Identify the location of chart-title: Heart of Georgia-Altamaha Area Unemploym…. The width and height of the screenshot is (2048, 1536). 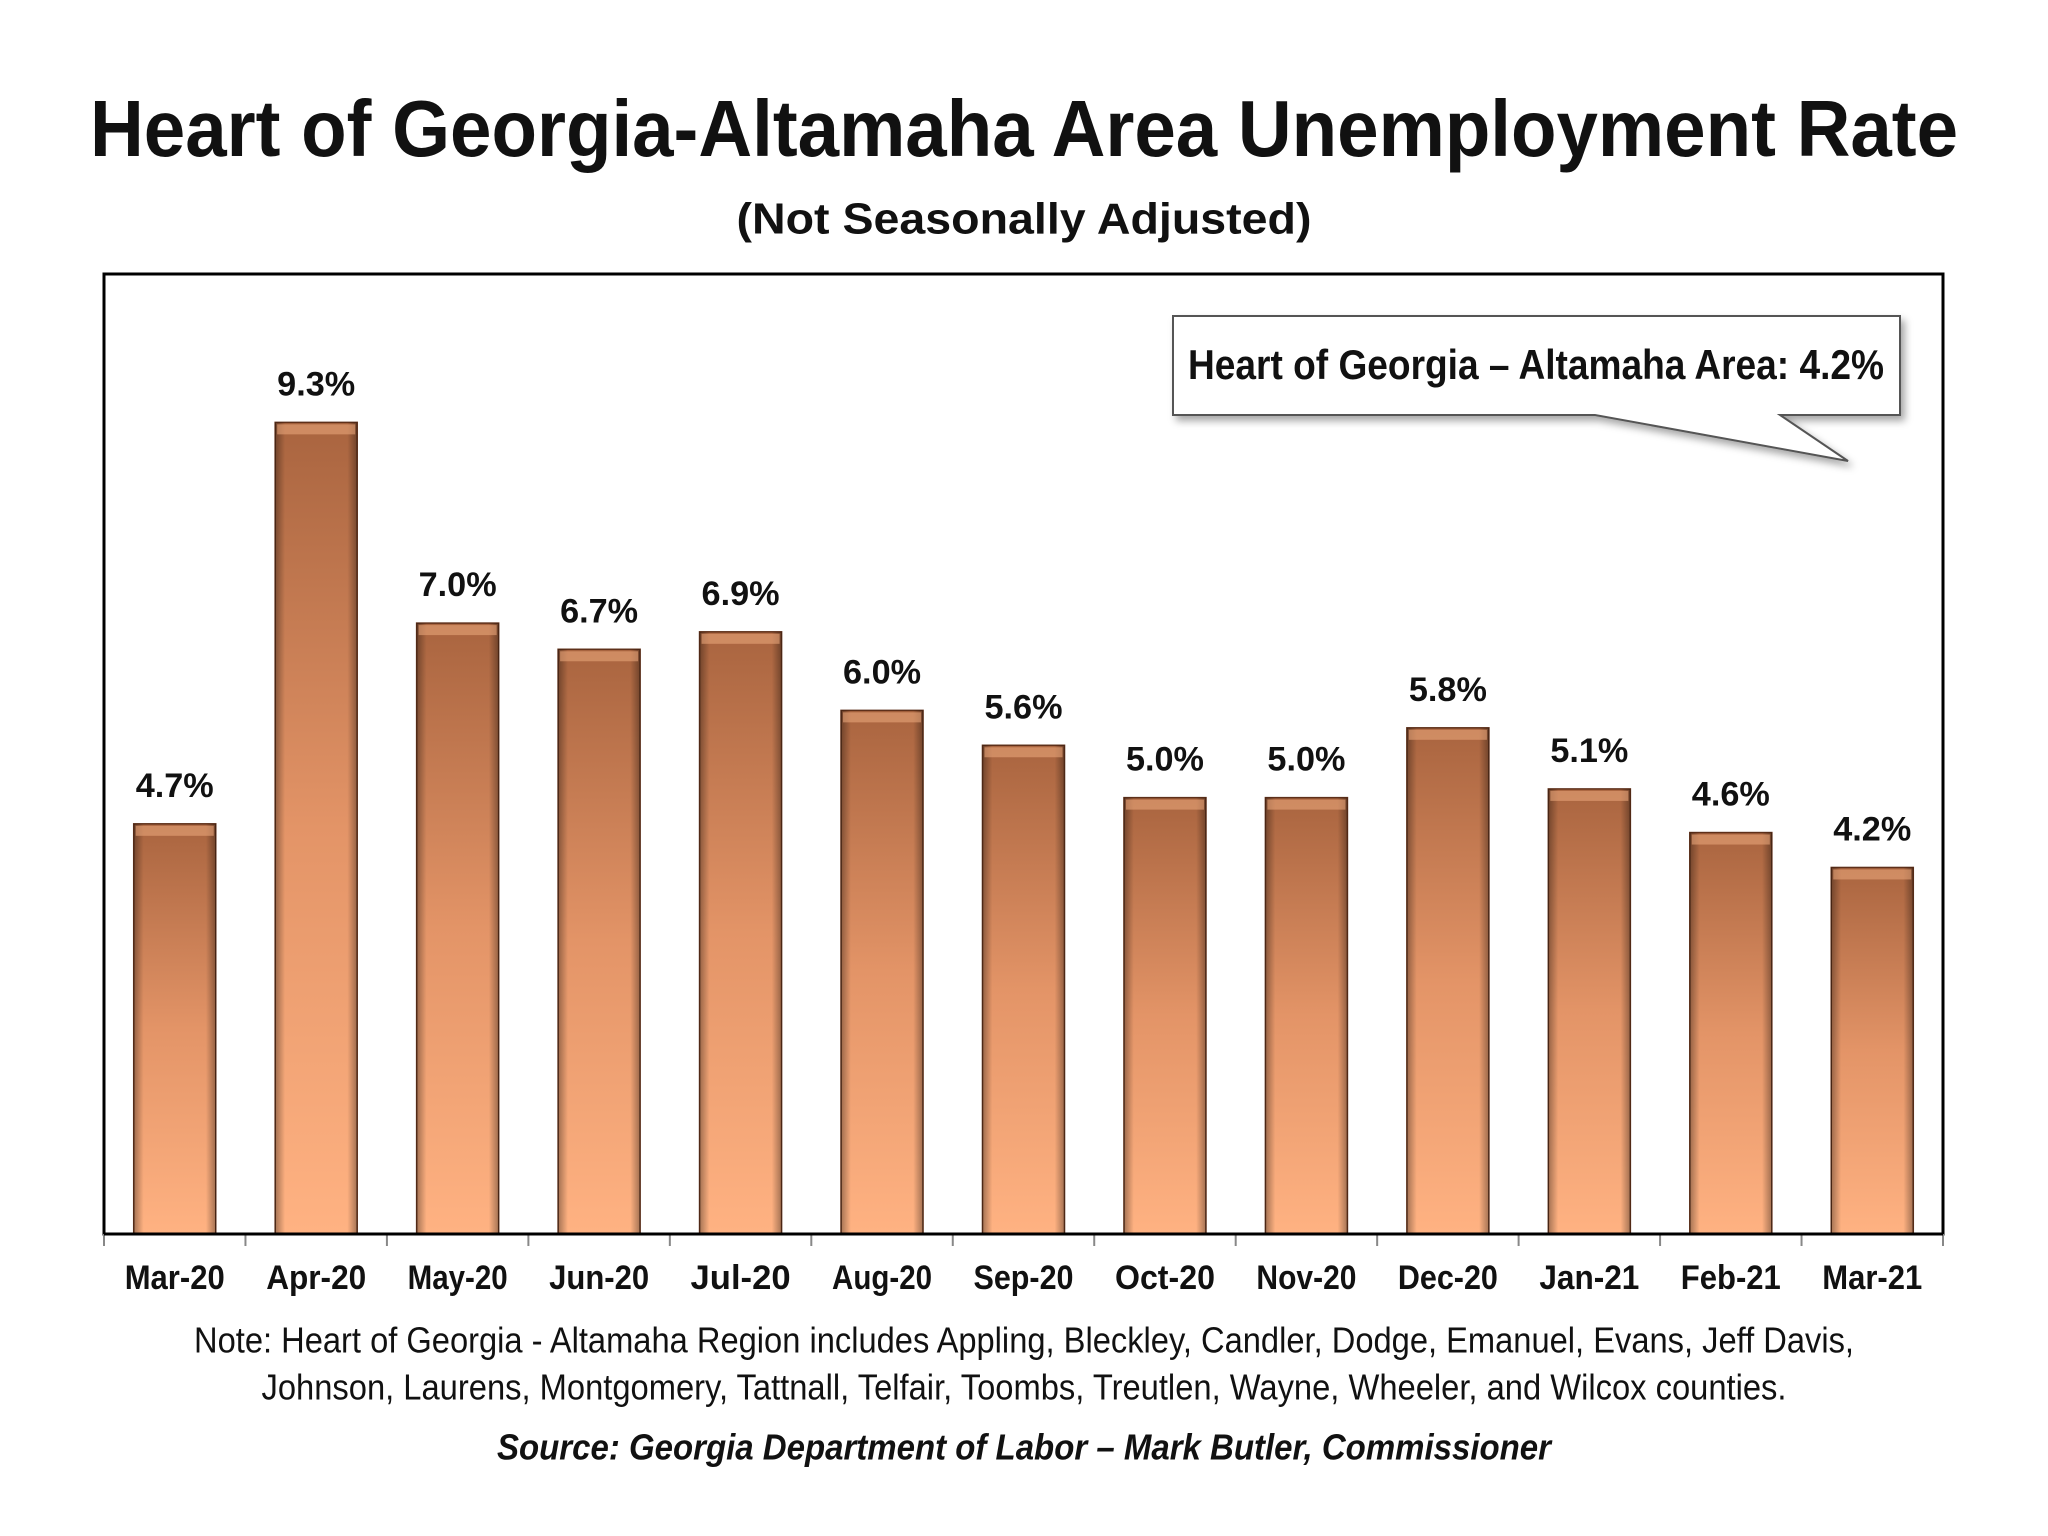
(1024, 128).